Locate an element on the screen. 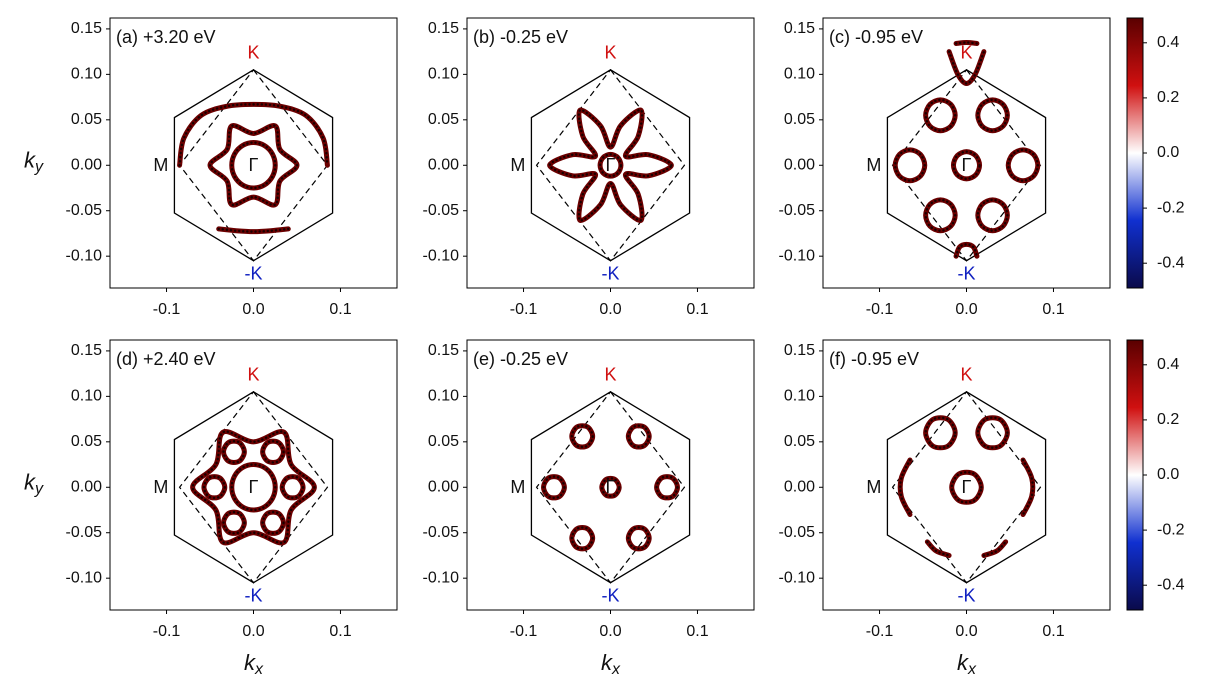 The width and height of the screenshot is (1205, 686). colorbar-tick-label: 0.0 is located at coordinates (1168, 474).